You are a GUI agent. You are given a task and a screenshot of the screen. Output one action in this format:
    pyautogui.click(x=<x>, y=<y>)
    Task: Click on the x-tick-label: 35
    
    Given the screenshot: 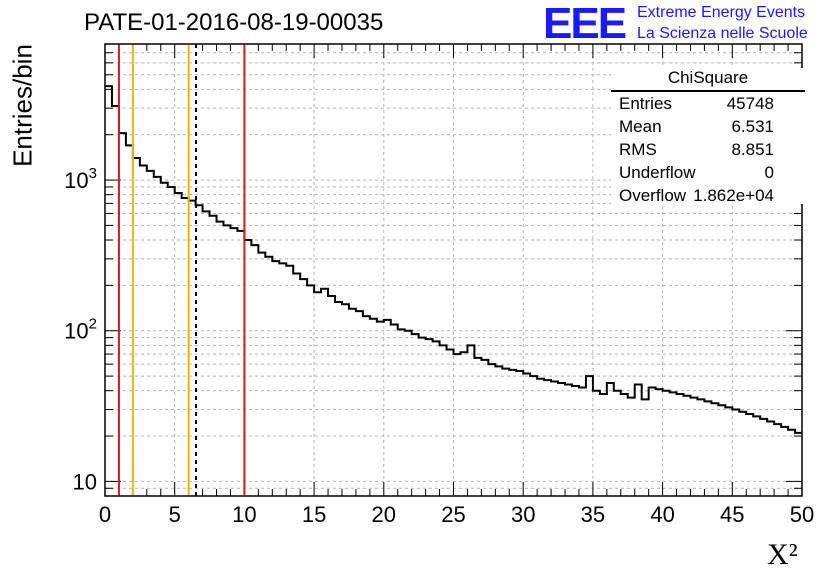 What is the action you would take?
    pyautogui.click(x=593, y=514)
    